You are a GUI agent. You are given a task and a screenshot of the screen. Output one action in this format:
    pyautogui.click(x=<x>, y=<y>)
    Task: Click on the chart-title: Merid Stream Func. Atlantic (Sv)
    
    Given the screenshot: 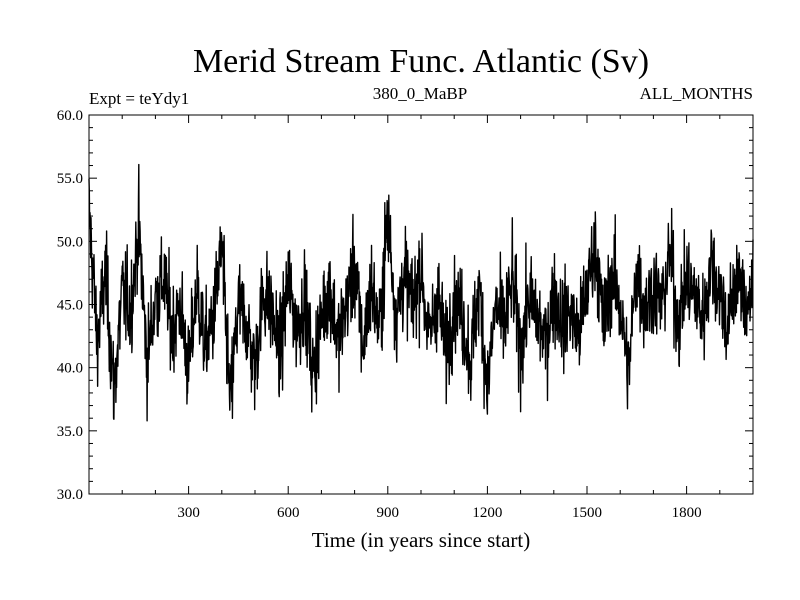 What is the action you would take?
    pyautogui.click(x=421, y=61)
    